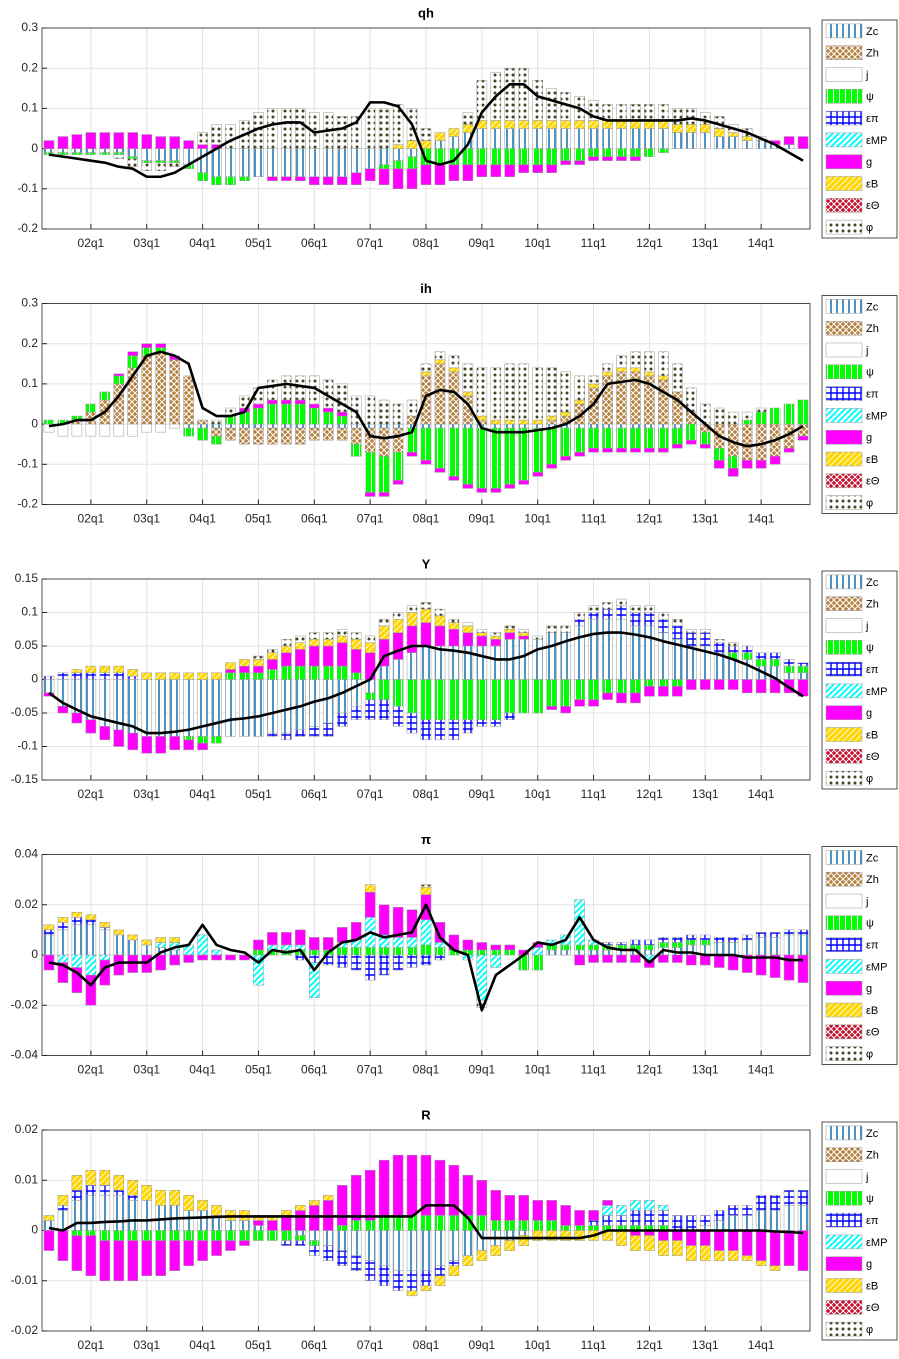  What do you see at coordinates (426, 288) in the screenshot?
I see `chart-title: ih` at bounding box center [426, 288].